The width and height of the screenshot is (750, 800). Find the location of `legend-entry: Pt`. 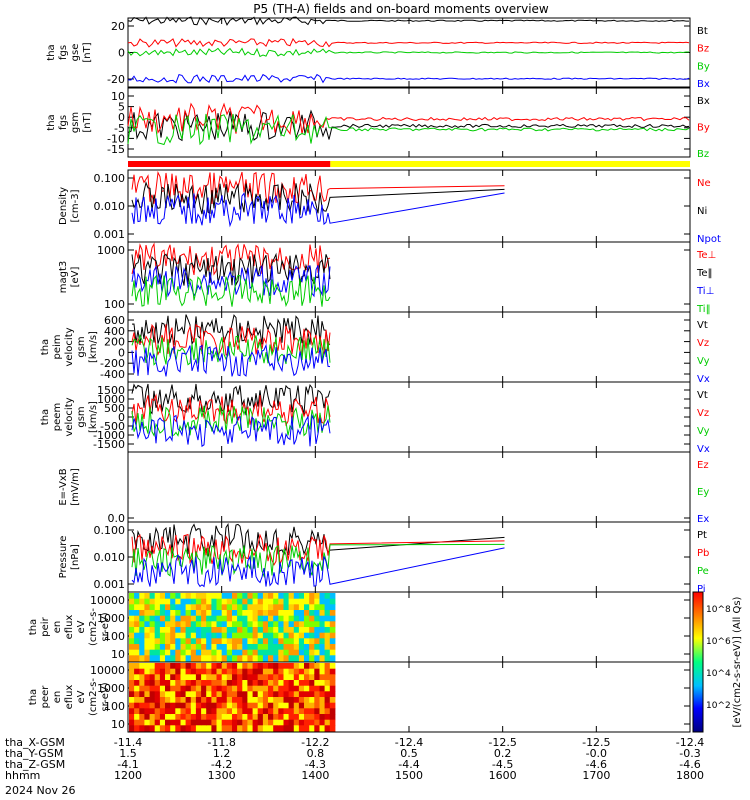

legend-entry: Pt is located at coordinates (702, 535).